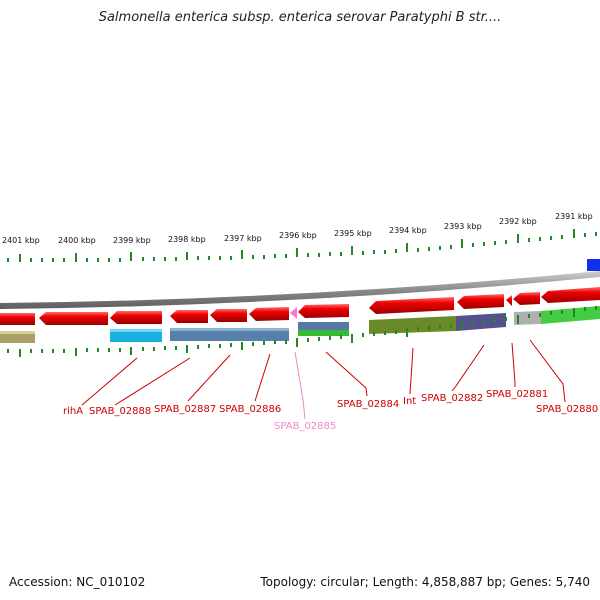 This screenshot has height=600, width=600. I want to click on gene-label-SPAB_02885: SPAB_02885, so click(305, 426).